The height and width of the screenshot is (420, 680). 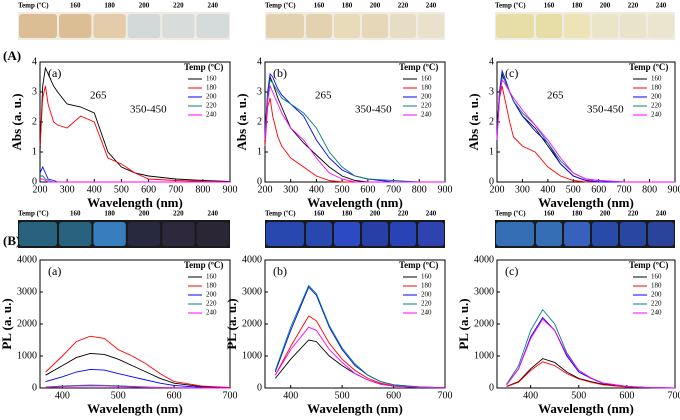 I want to click on x-tick-label: 200, so click(x=40, y=189).